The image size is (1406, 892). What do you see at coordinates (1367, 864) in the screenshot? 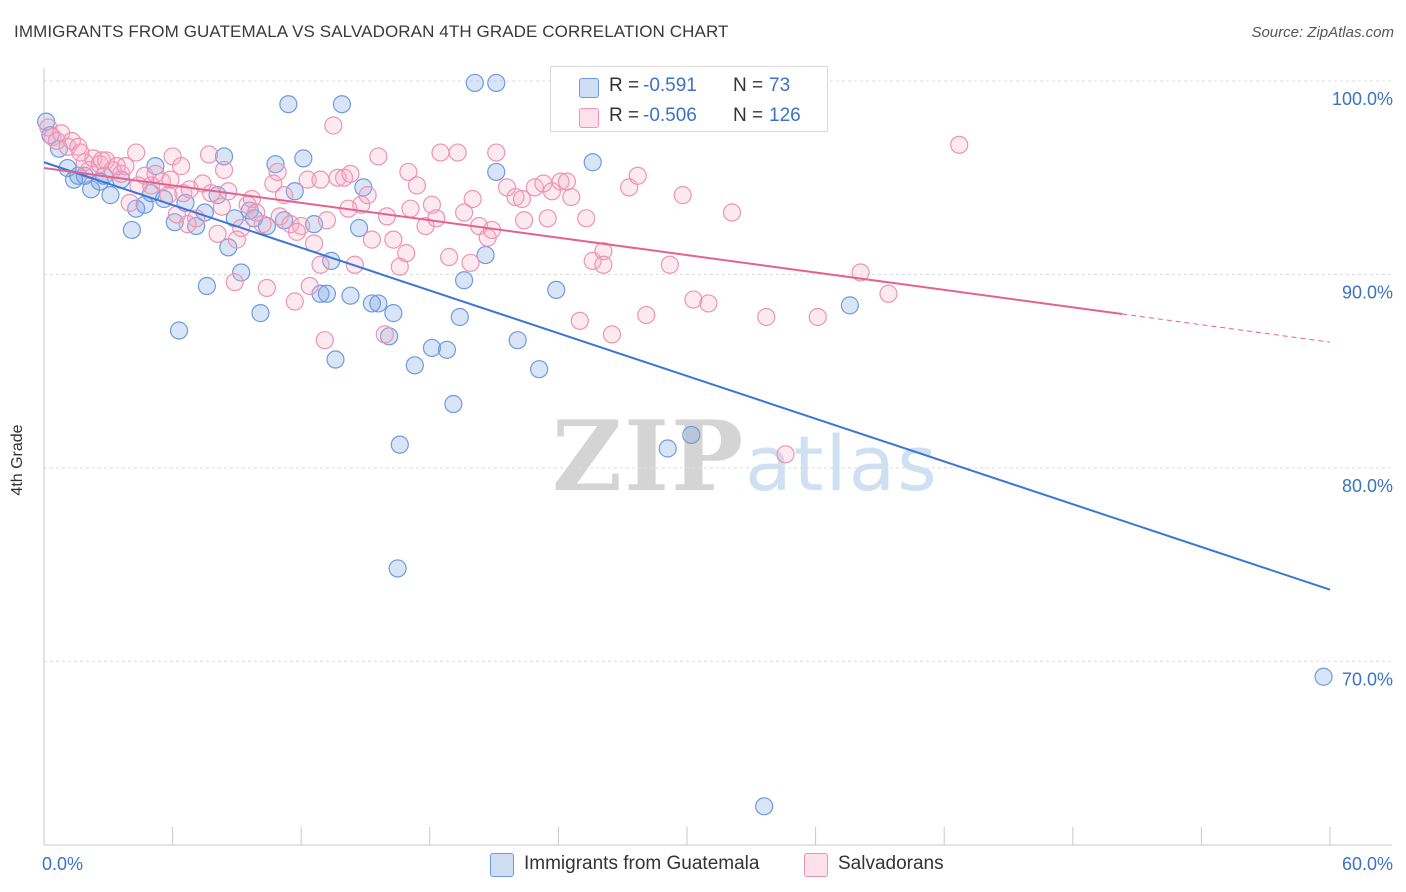
I see `x-tick-label: 60.0%` at bounding box center [1367, 864].